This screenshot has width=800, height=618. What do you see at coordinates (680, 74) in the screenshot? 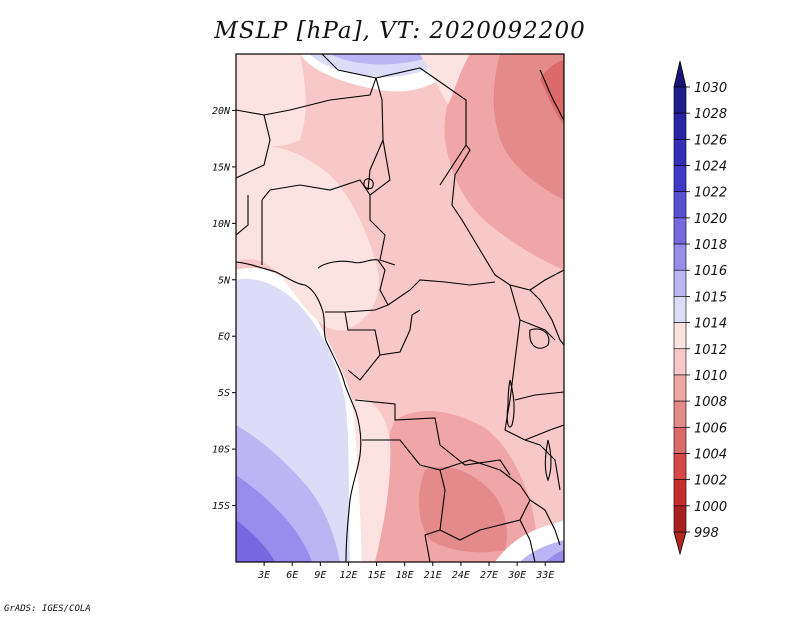
I see `colorbar-extend-top` at bounding box center [680, 74].